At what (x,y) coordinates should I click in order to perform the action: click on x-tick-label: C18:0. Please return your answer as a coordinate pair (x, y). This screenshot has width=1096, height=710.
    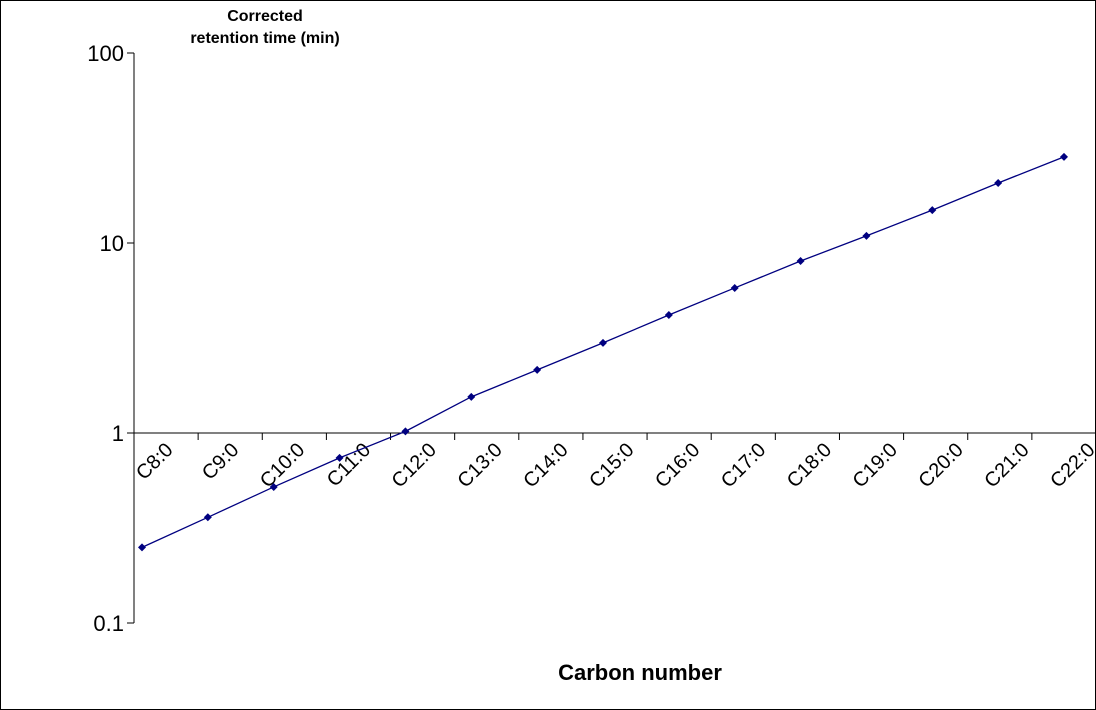
    Looking at the image, I should click on (809, 465).